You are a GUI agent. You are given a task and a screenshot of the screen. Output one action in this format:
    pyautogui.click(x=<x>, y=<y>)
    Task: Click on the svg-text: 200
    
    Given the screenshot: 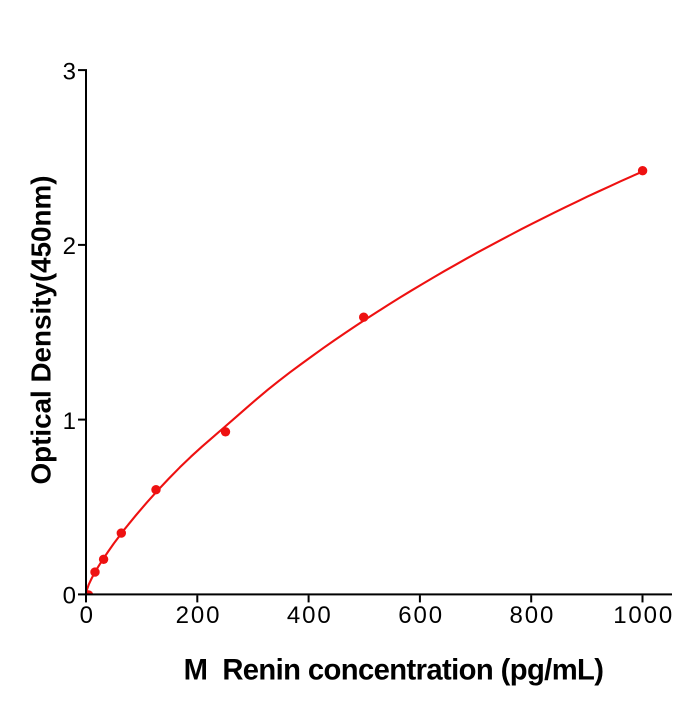 What is the action you would take?
    pyautogui.click(x=199, y=615)
    